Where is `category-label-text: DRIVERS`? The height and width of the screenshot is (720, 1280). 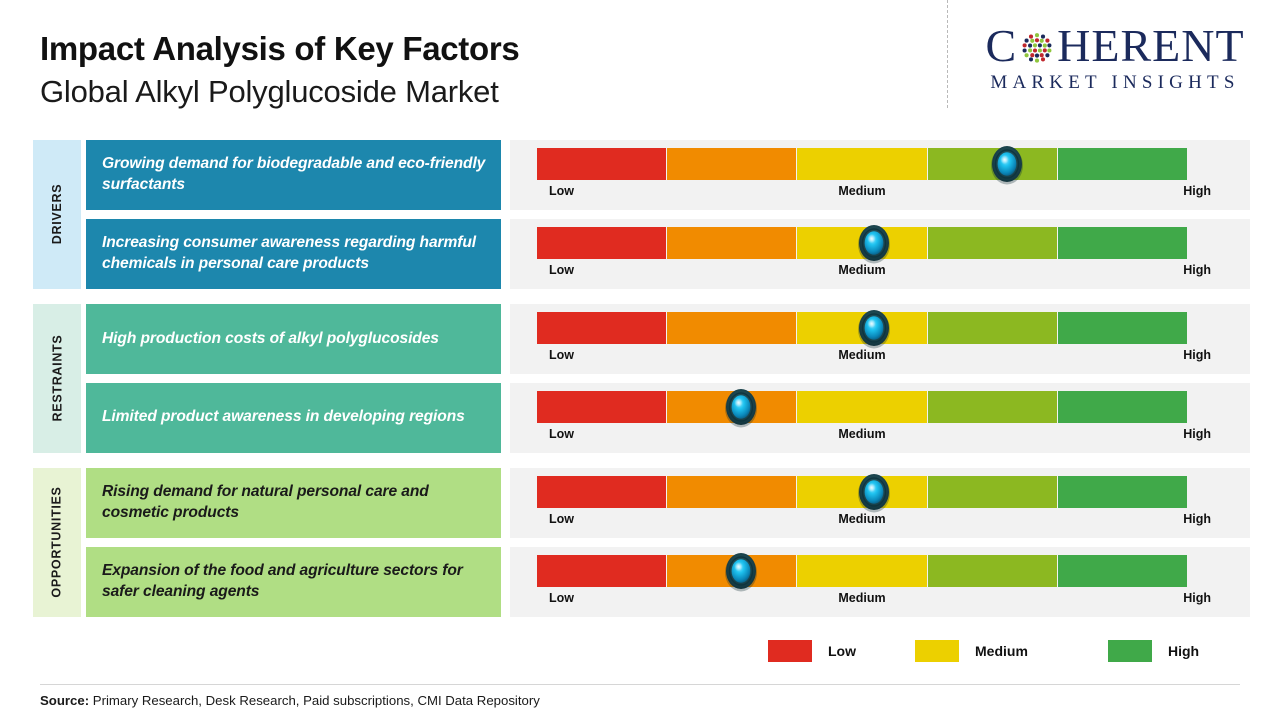 category-label-text: DRIVERS is located at coordinates (57, 214).